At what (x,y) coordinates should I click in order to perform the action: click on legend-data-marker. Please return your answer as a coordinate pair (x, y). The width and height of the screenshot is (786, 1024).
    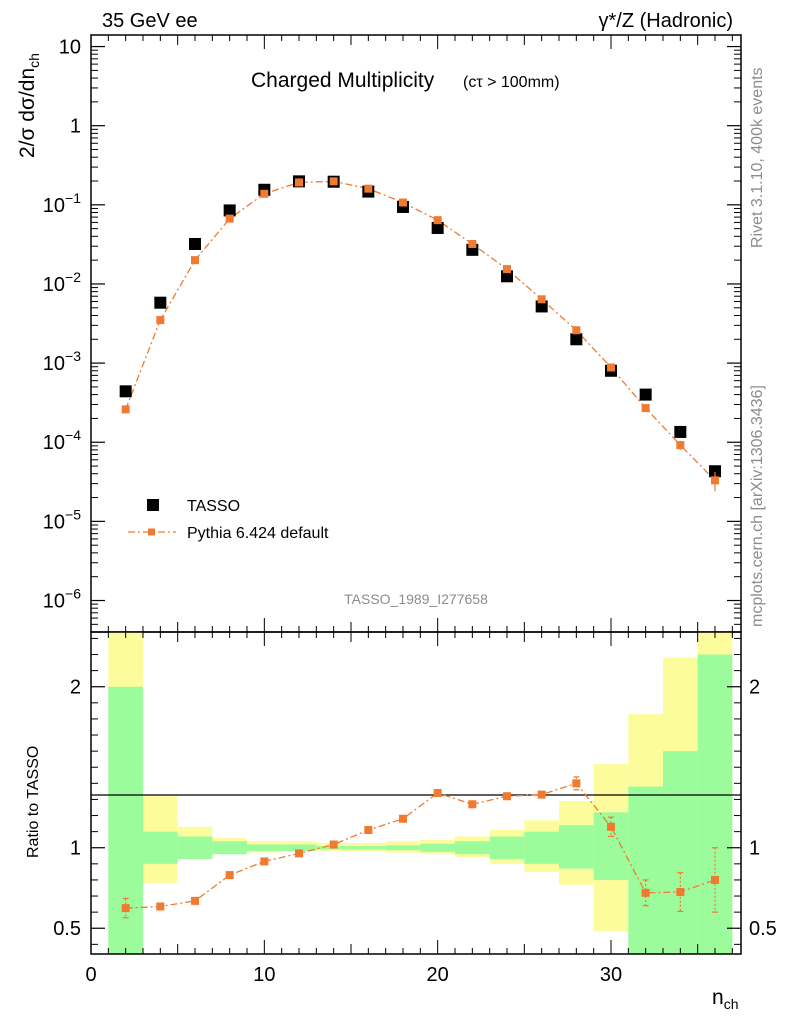
    Looking at the image, I should click on (153, 505).